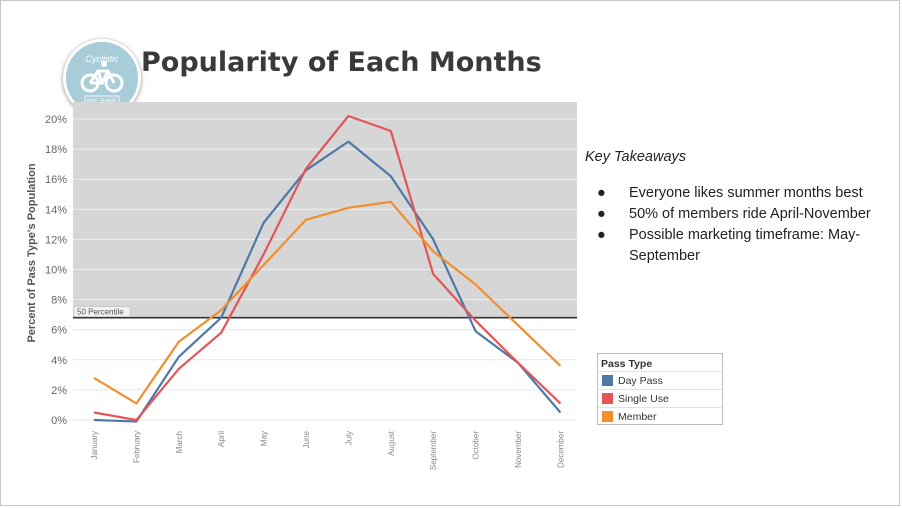  What do you see at coordinates (32, 252) in the screenshot?
I see `y-axis-title: Percent of Pass Type's Population` at bounding box center [32, 252].